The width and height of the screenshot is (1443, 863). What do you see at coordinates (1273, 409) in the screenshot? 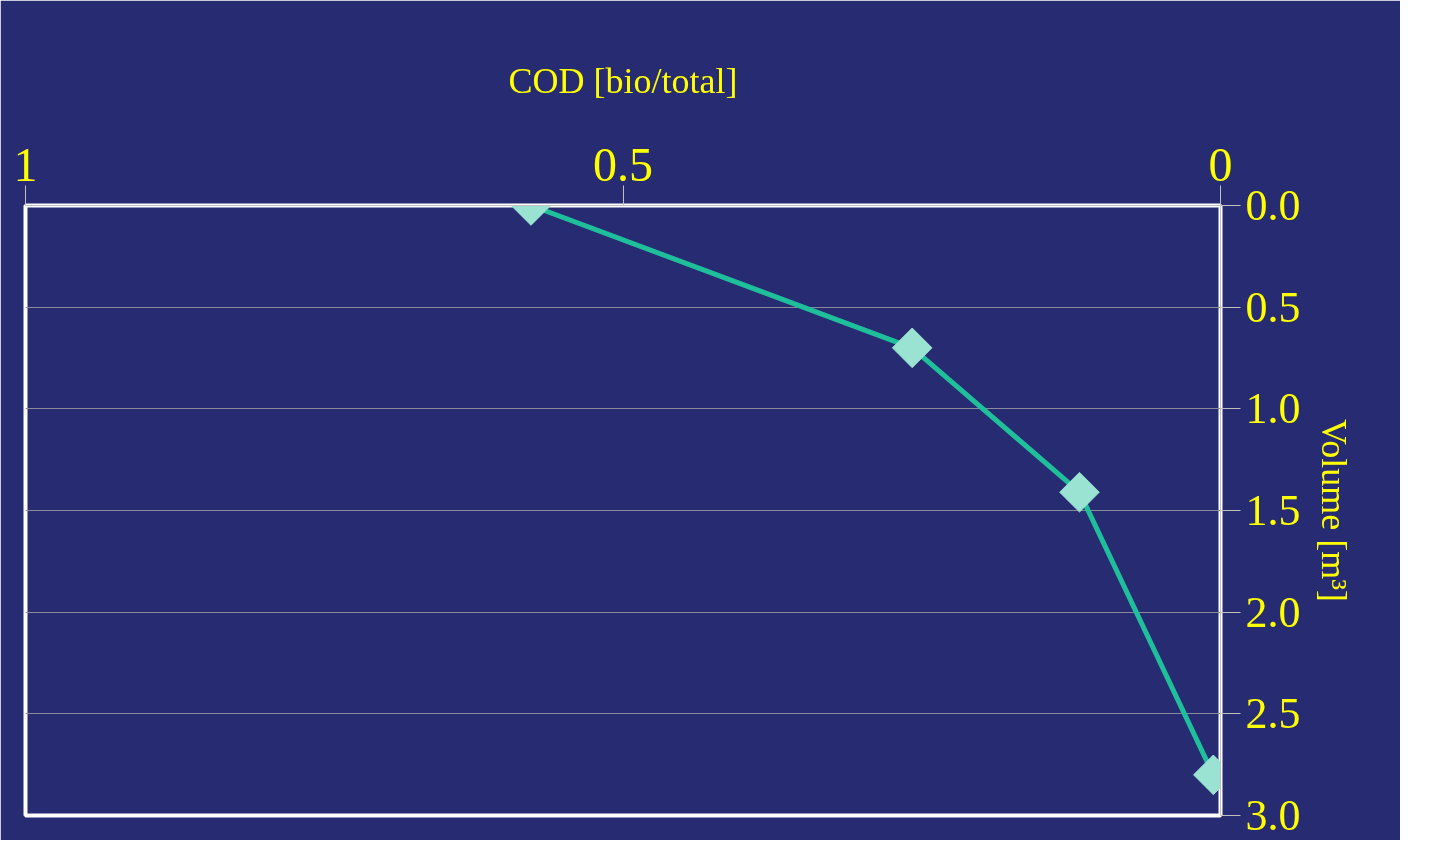
I see `y-tick-label: 1.0` at bounding box center [1273, 409].